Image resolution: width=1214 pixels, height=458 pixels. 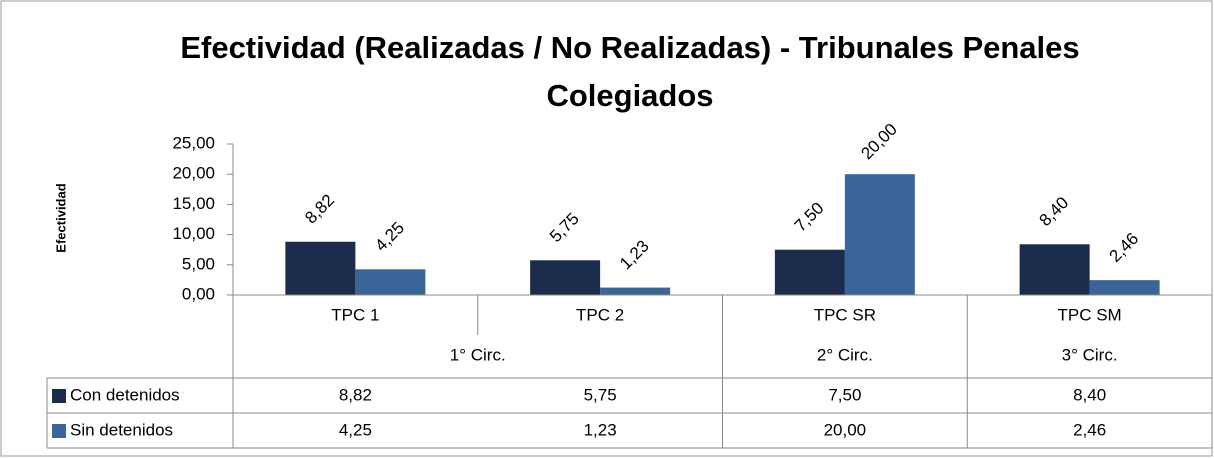 What do you see at coordinates (355, 314) in the screenshot?
I see `x-tick-label: TPC 1` at bounding box center [355, 314].